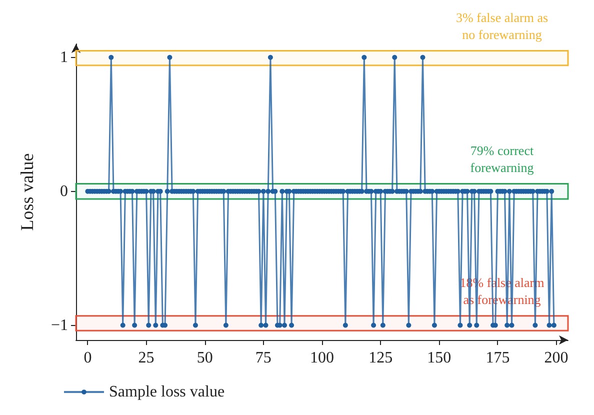 This screenshot has width=594, height=415. What do you see at coordinates (556, 358) in the screenshot?
I see `x-tick-label: 200` at bounding box center [556, 358].